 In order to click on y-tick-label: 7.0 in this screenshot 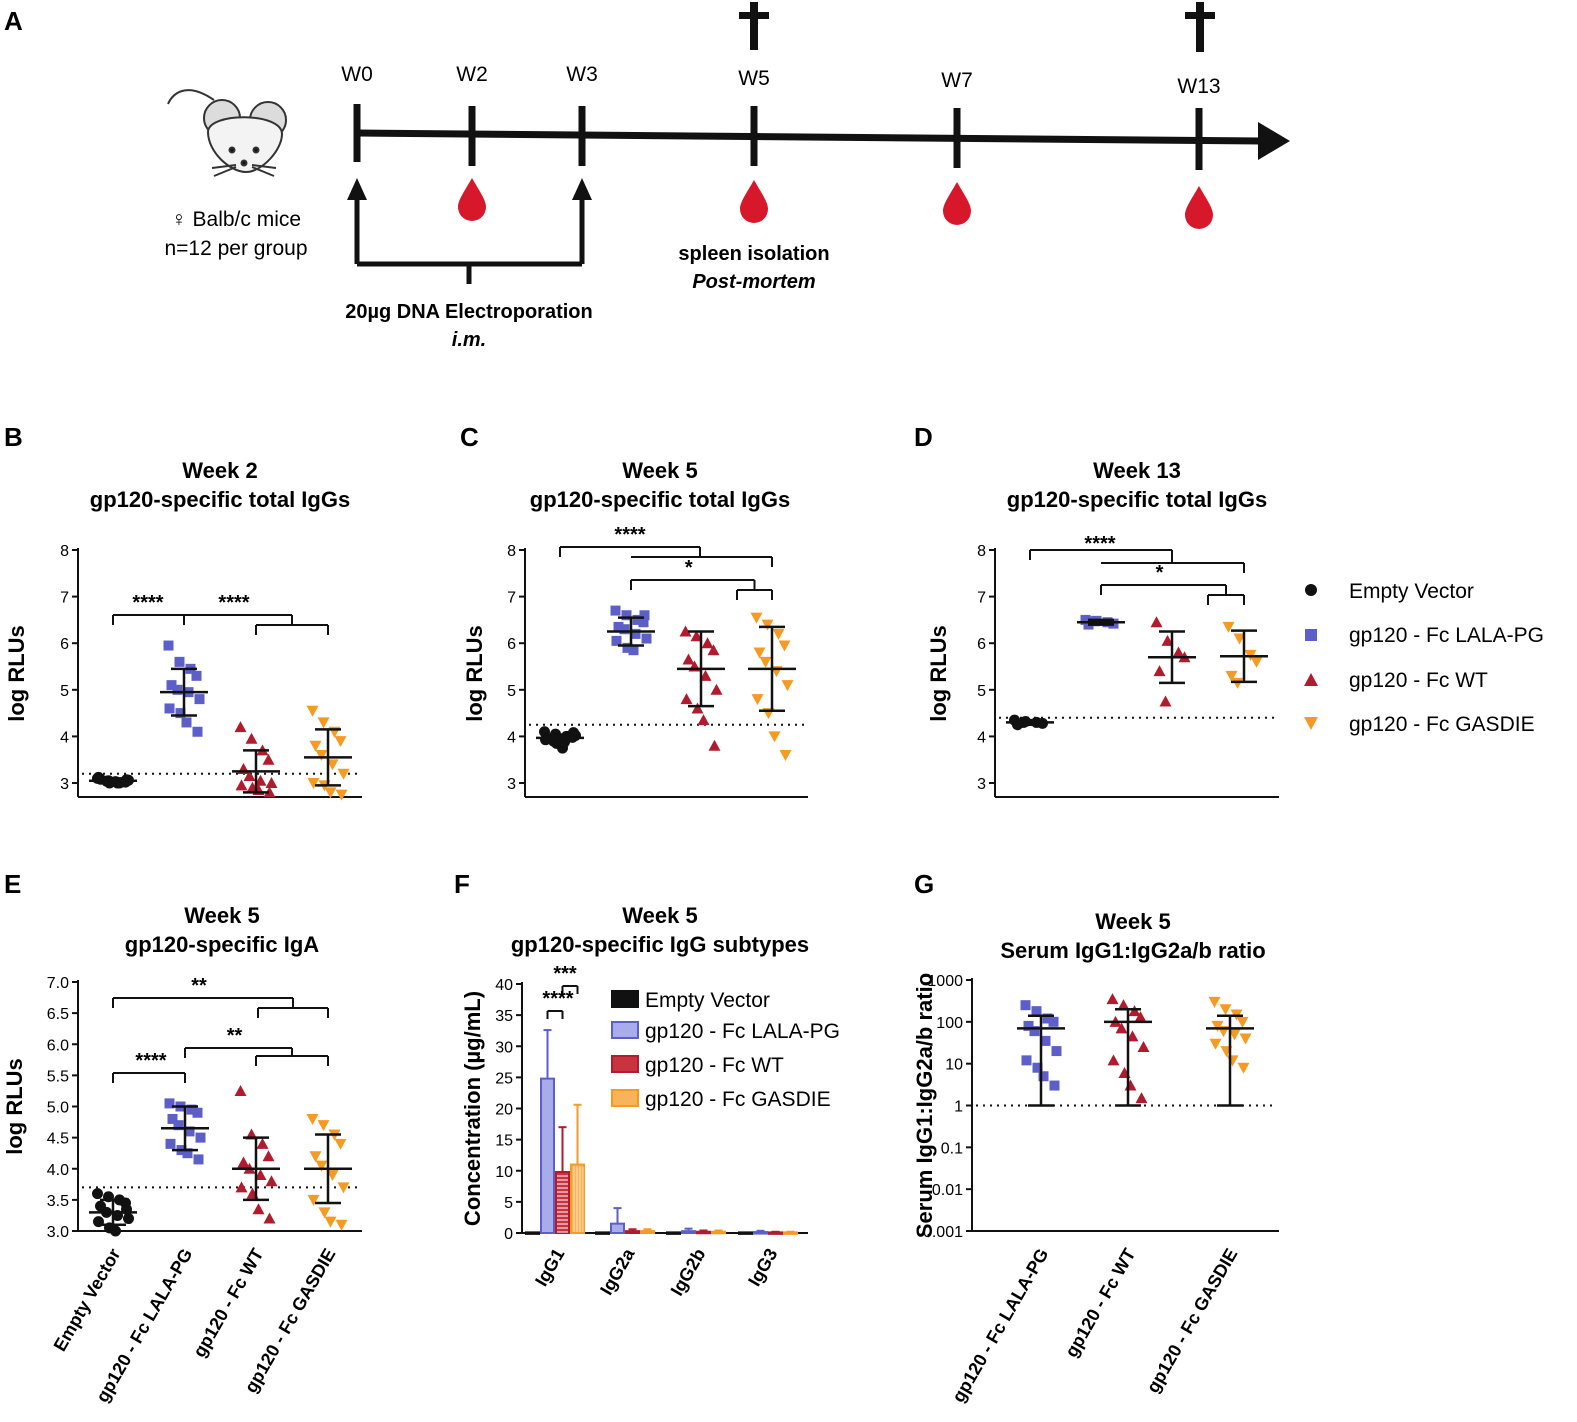, I will do `click(58, 983)`.